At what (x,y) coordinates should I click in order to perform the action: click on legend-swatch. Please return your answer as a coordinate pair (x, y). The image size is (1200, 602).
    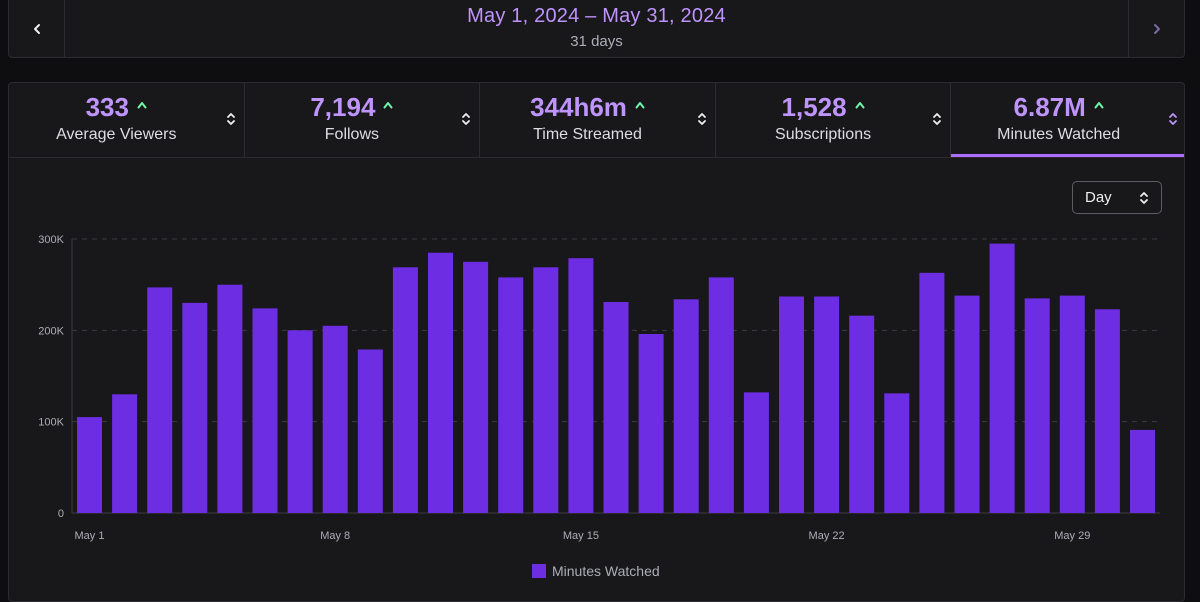
    Looking at the image, I should click on (539, 571).